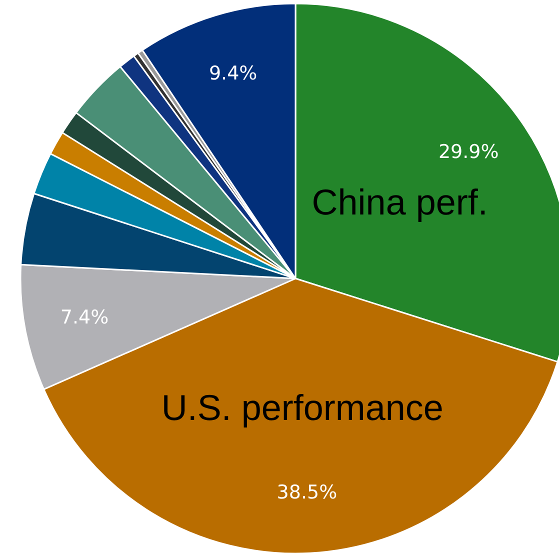  What do you see at coordinates (400, 202) in the screenshot?
I see `slice-label: China perf.` at bounding box center [400, 202].